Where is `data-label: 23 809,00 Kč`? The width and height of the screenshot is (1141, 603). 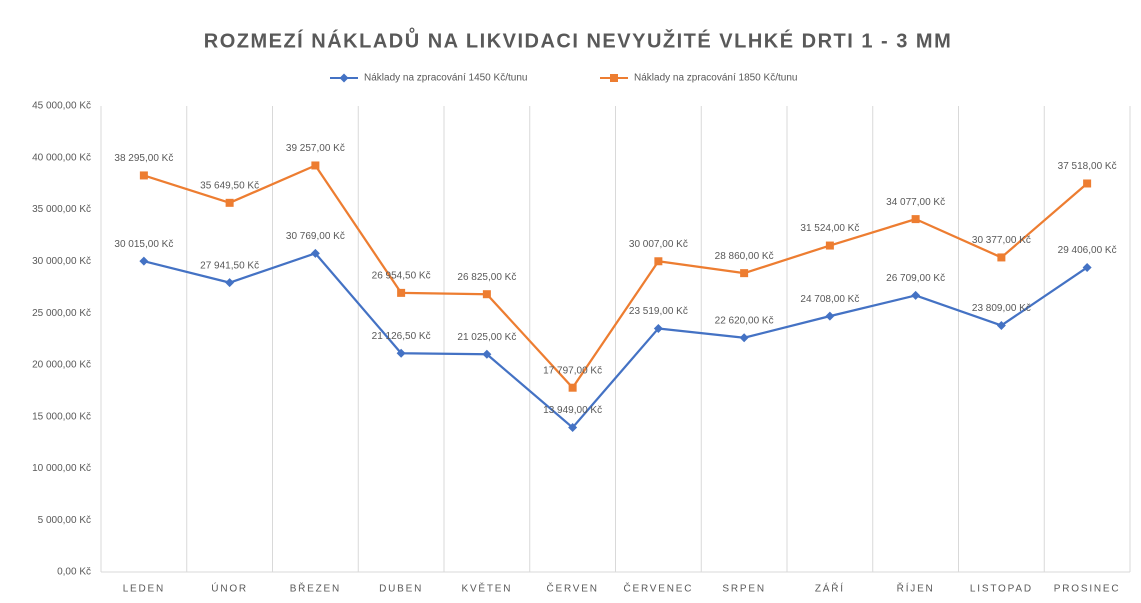 data-label: 23 809,00 Kč is located at coordinates (1001, 308).